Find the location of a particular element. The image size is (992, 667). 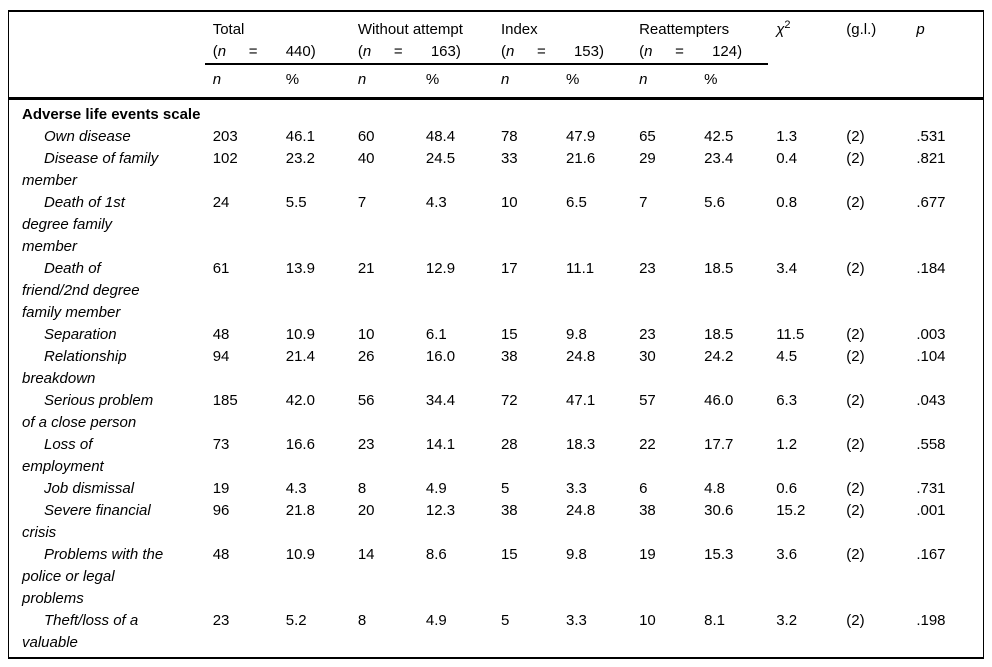

cell-index-n: 10 is located at coordinates (509, 202).